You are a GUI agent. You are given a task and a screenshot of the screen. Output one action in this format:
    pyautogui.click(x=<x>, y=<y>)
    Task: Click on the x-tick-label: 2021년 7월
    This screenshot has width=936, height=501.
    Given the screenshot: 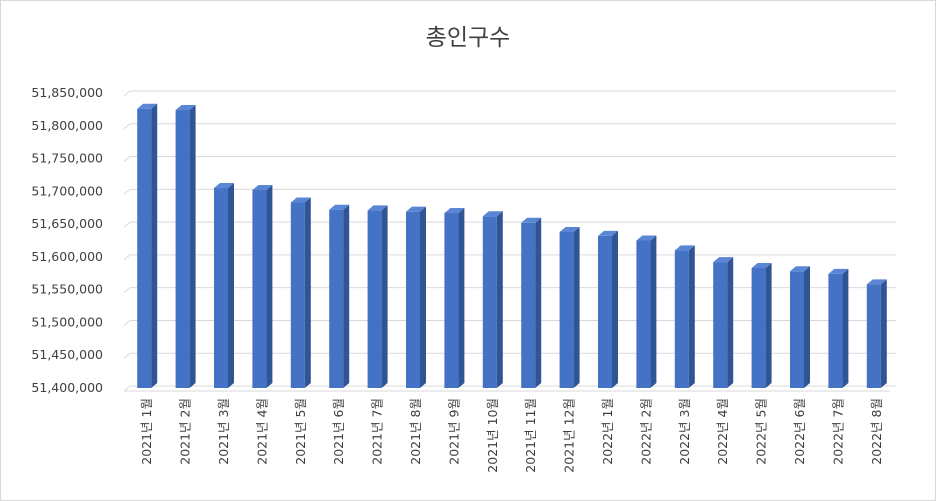 What is the action you would take?
    pyautogui.click(x=377, y=431)
    